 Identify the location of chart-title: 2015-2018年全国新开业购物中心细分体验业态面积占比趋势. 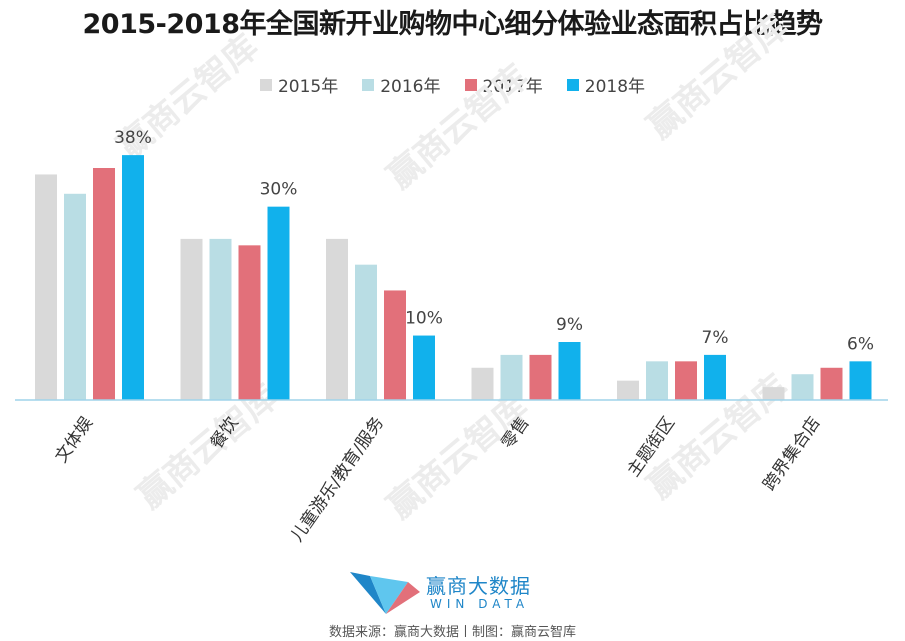
(453, 24).